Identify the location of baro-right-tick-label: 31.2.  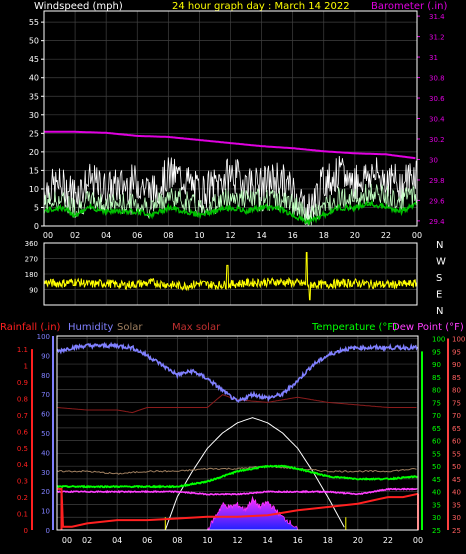
(437, 38).